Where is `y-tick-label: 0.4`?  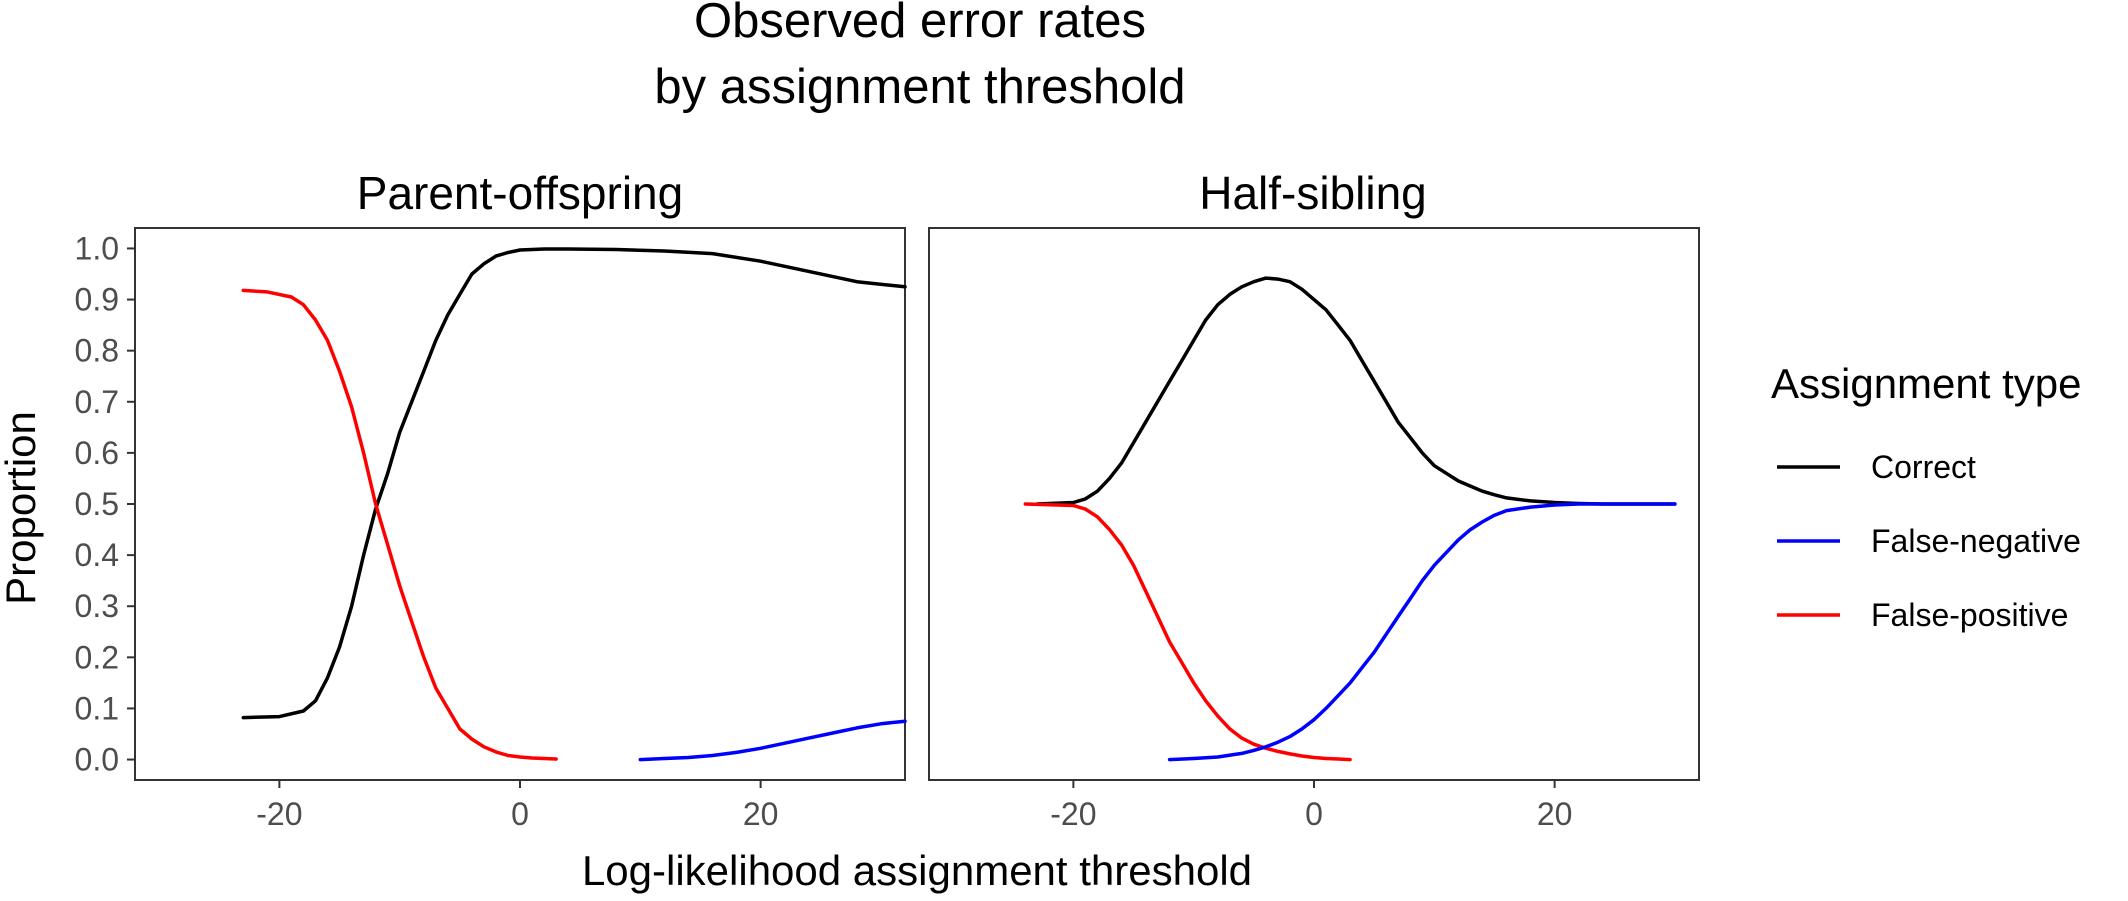
y-tick-label: 0.4 is located at coordinates (97, 555).